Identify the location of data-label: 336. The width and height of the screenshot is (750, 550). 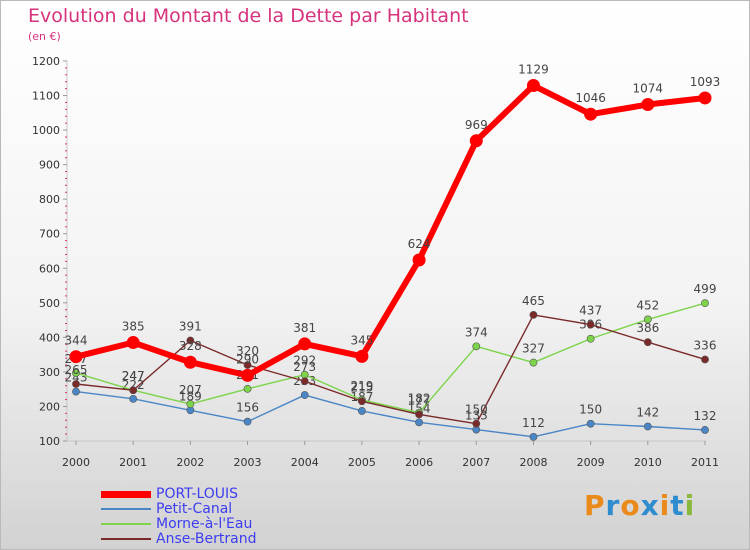
(705, 345).